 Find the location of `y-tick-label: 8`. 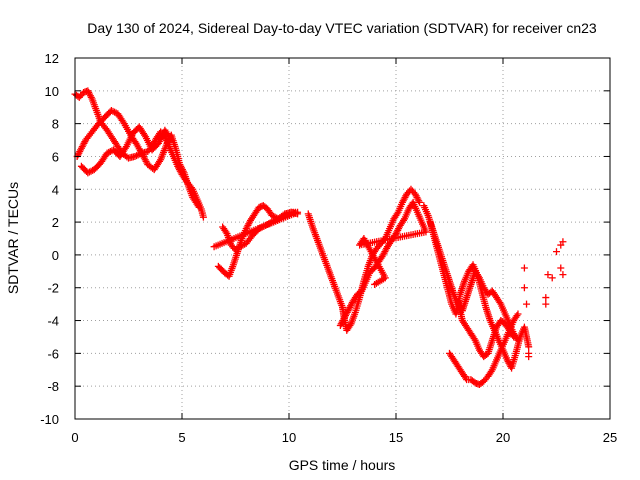

y-tick-label: 8 is located at coordinates (55, 124).